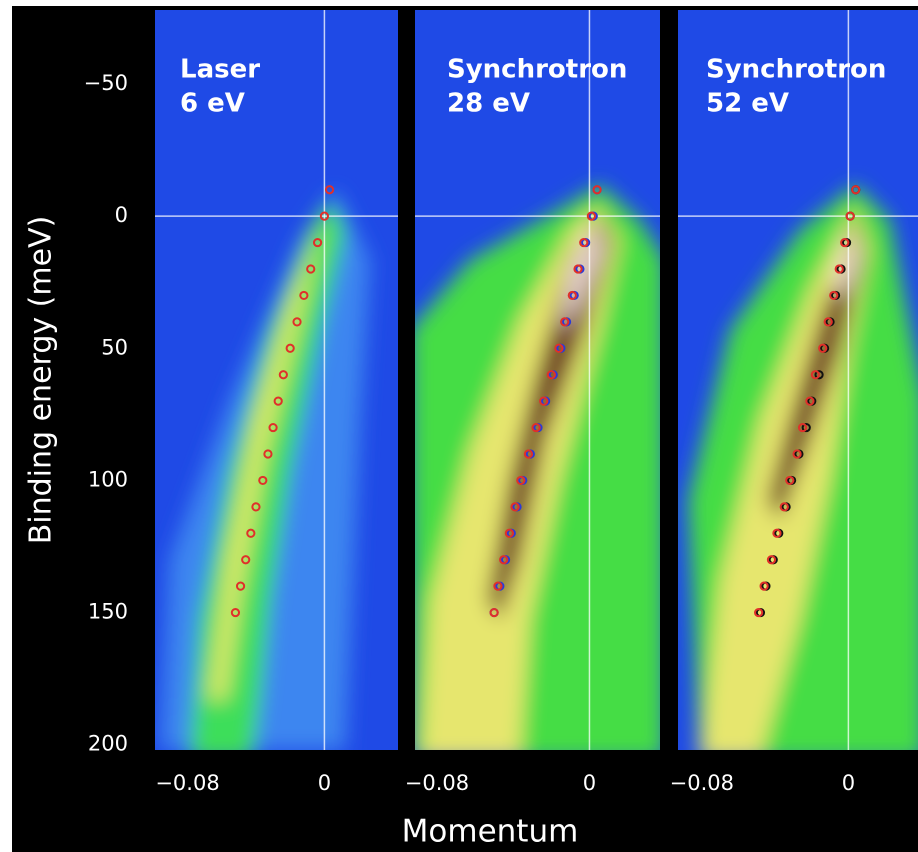 The height and width of the screenshot is (852, 918). Describe the element at coordinates (106, 83) in the screenshot. I see `y-tick-label: −50` at that location.